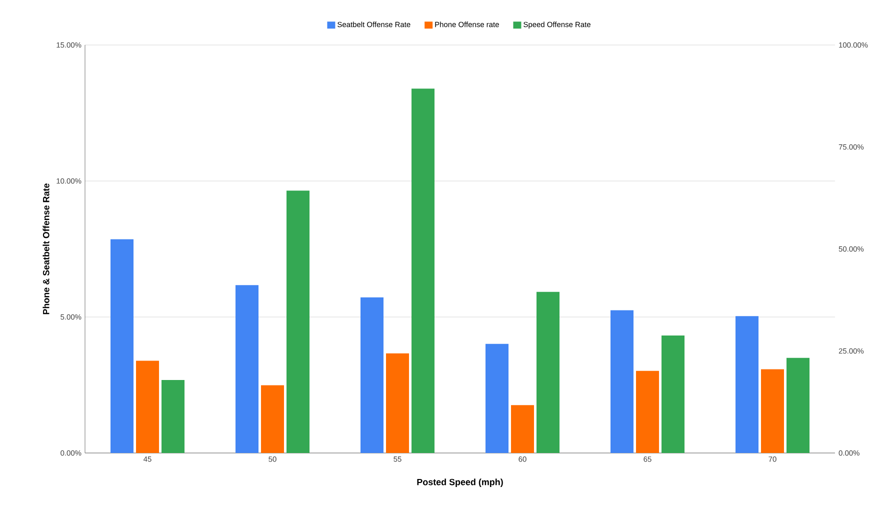  What do you see at coordinates (46, 249) in the screenshot?
I see `y-axis-title: Phone & Seatbelt Offense Rate` at bounding box center [46, 249].